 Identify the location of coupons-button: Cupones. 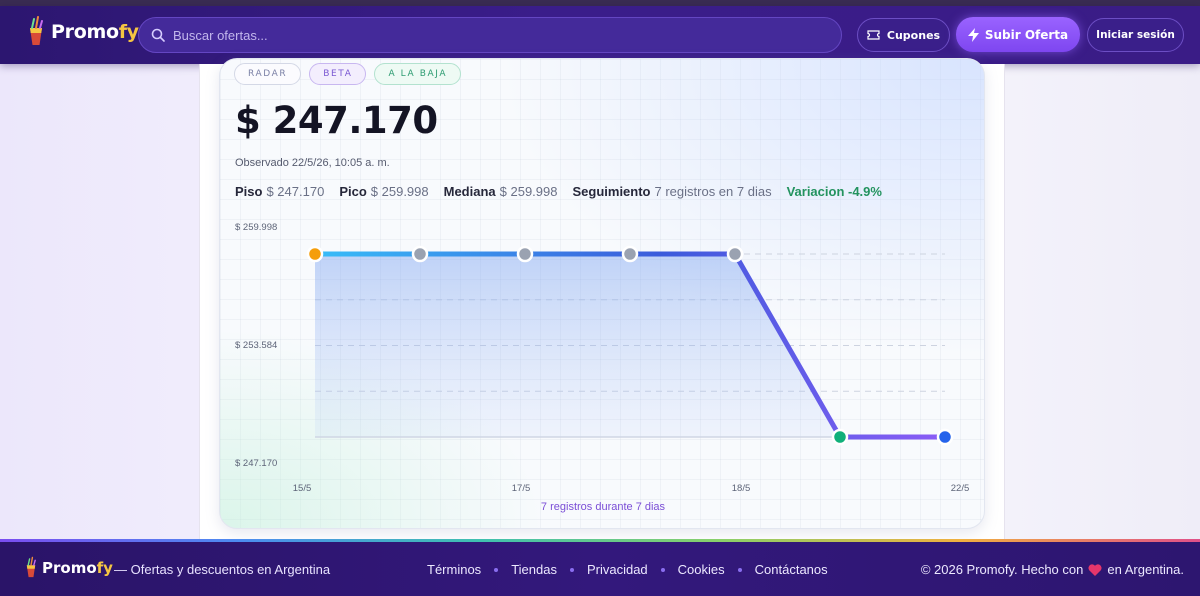
(903, 35).